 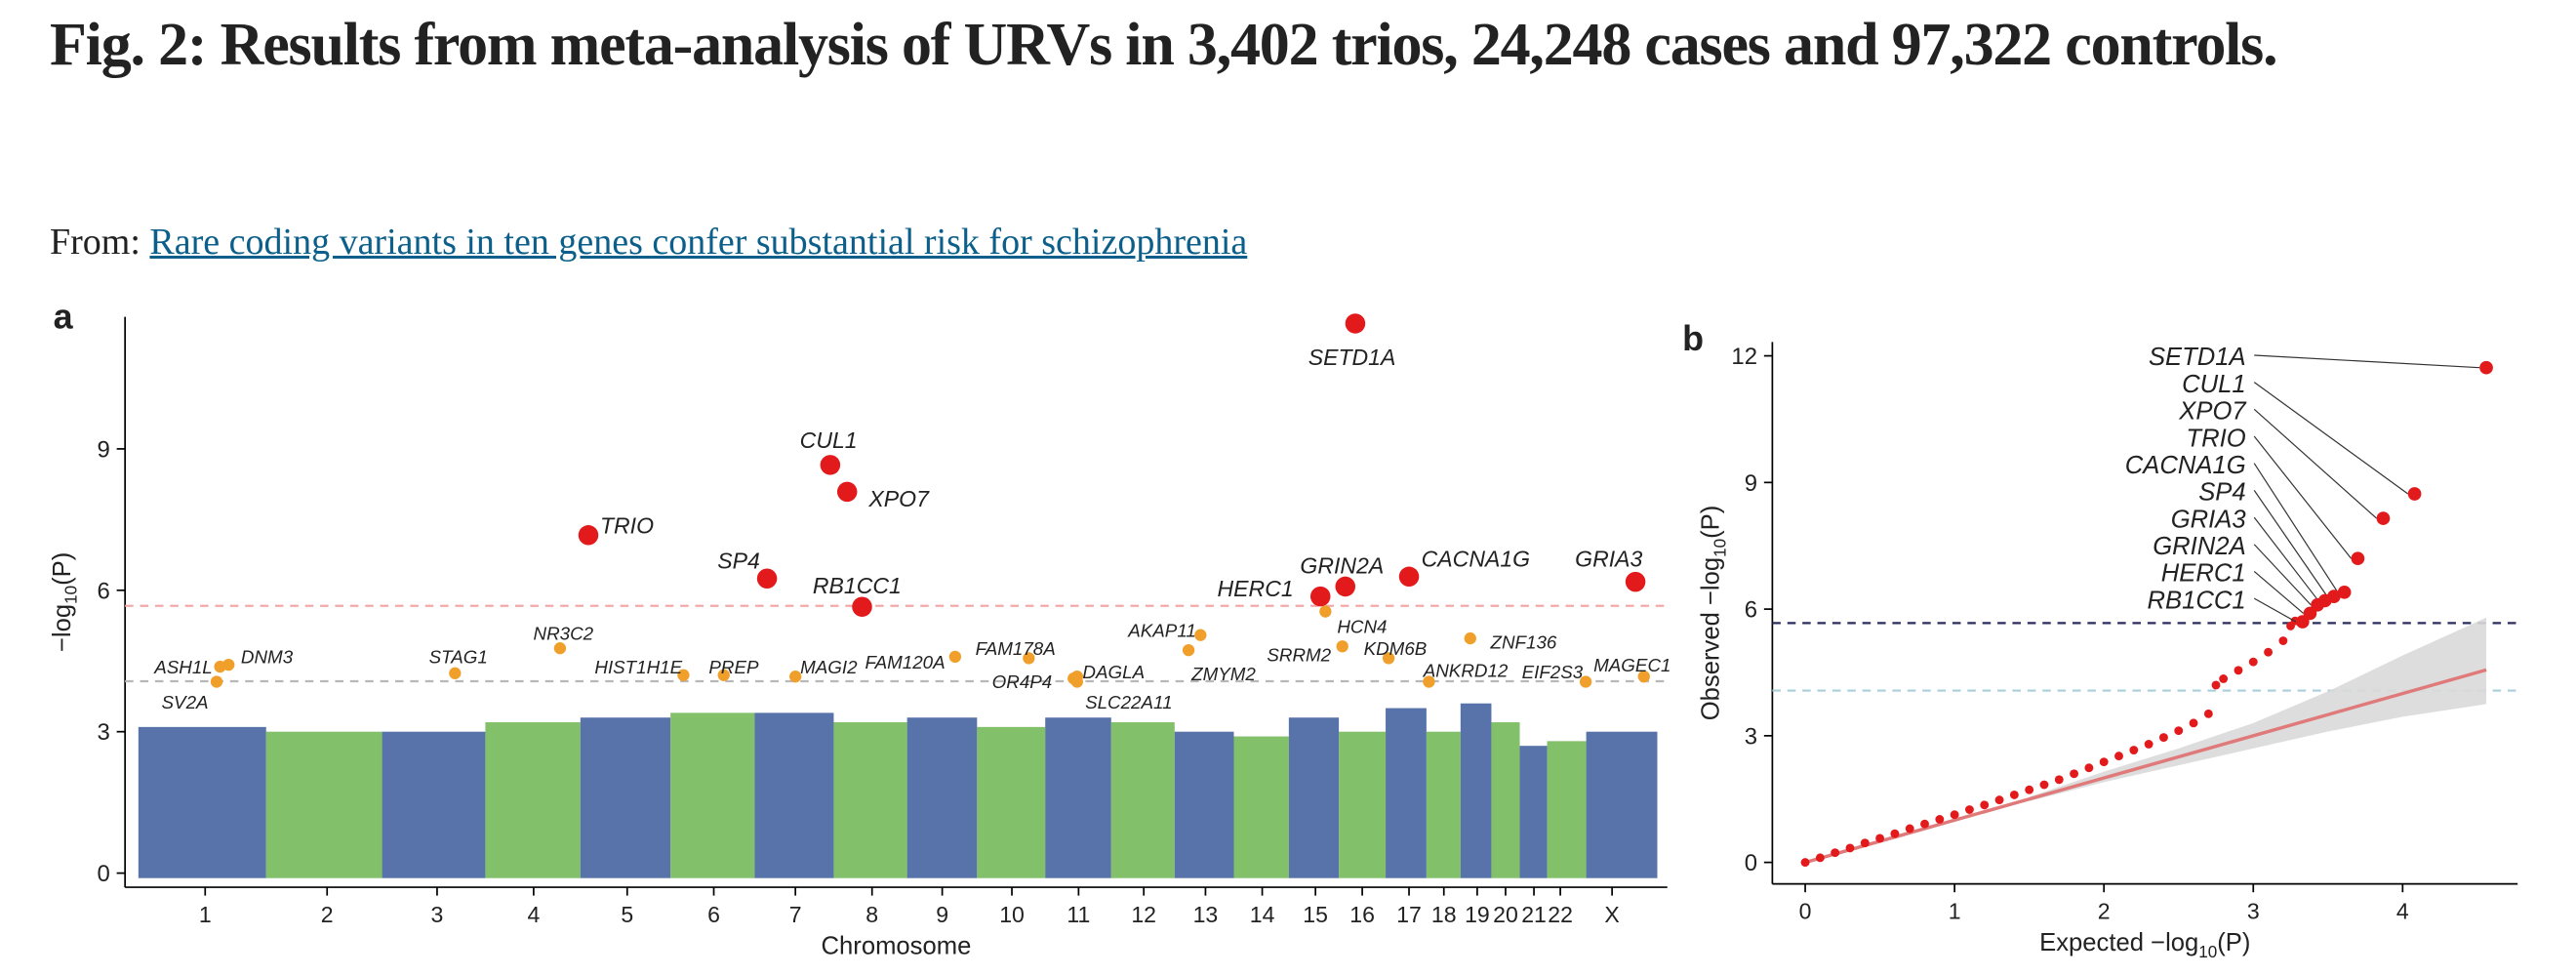 I want to click on panel-label: a, so click(x=64, y=317).